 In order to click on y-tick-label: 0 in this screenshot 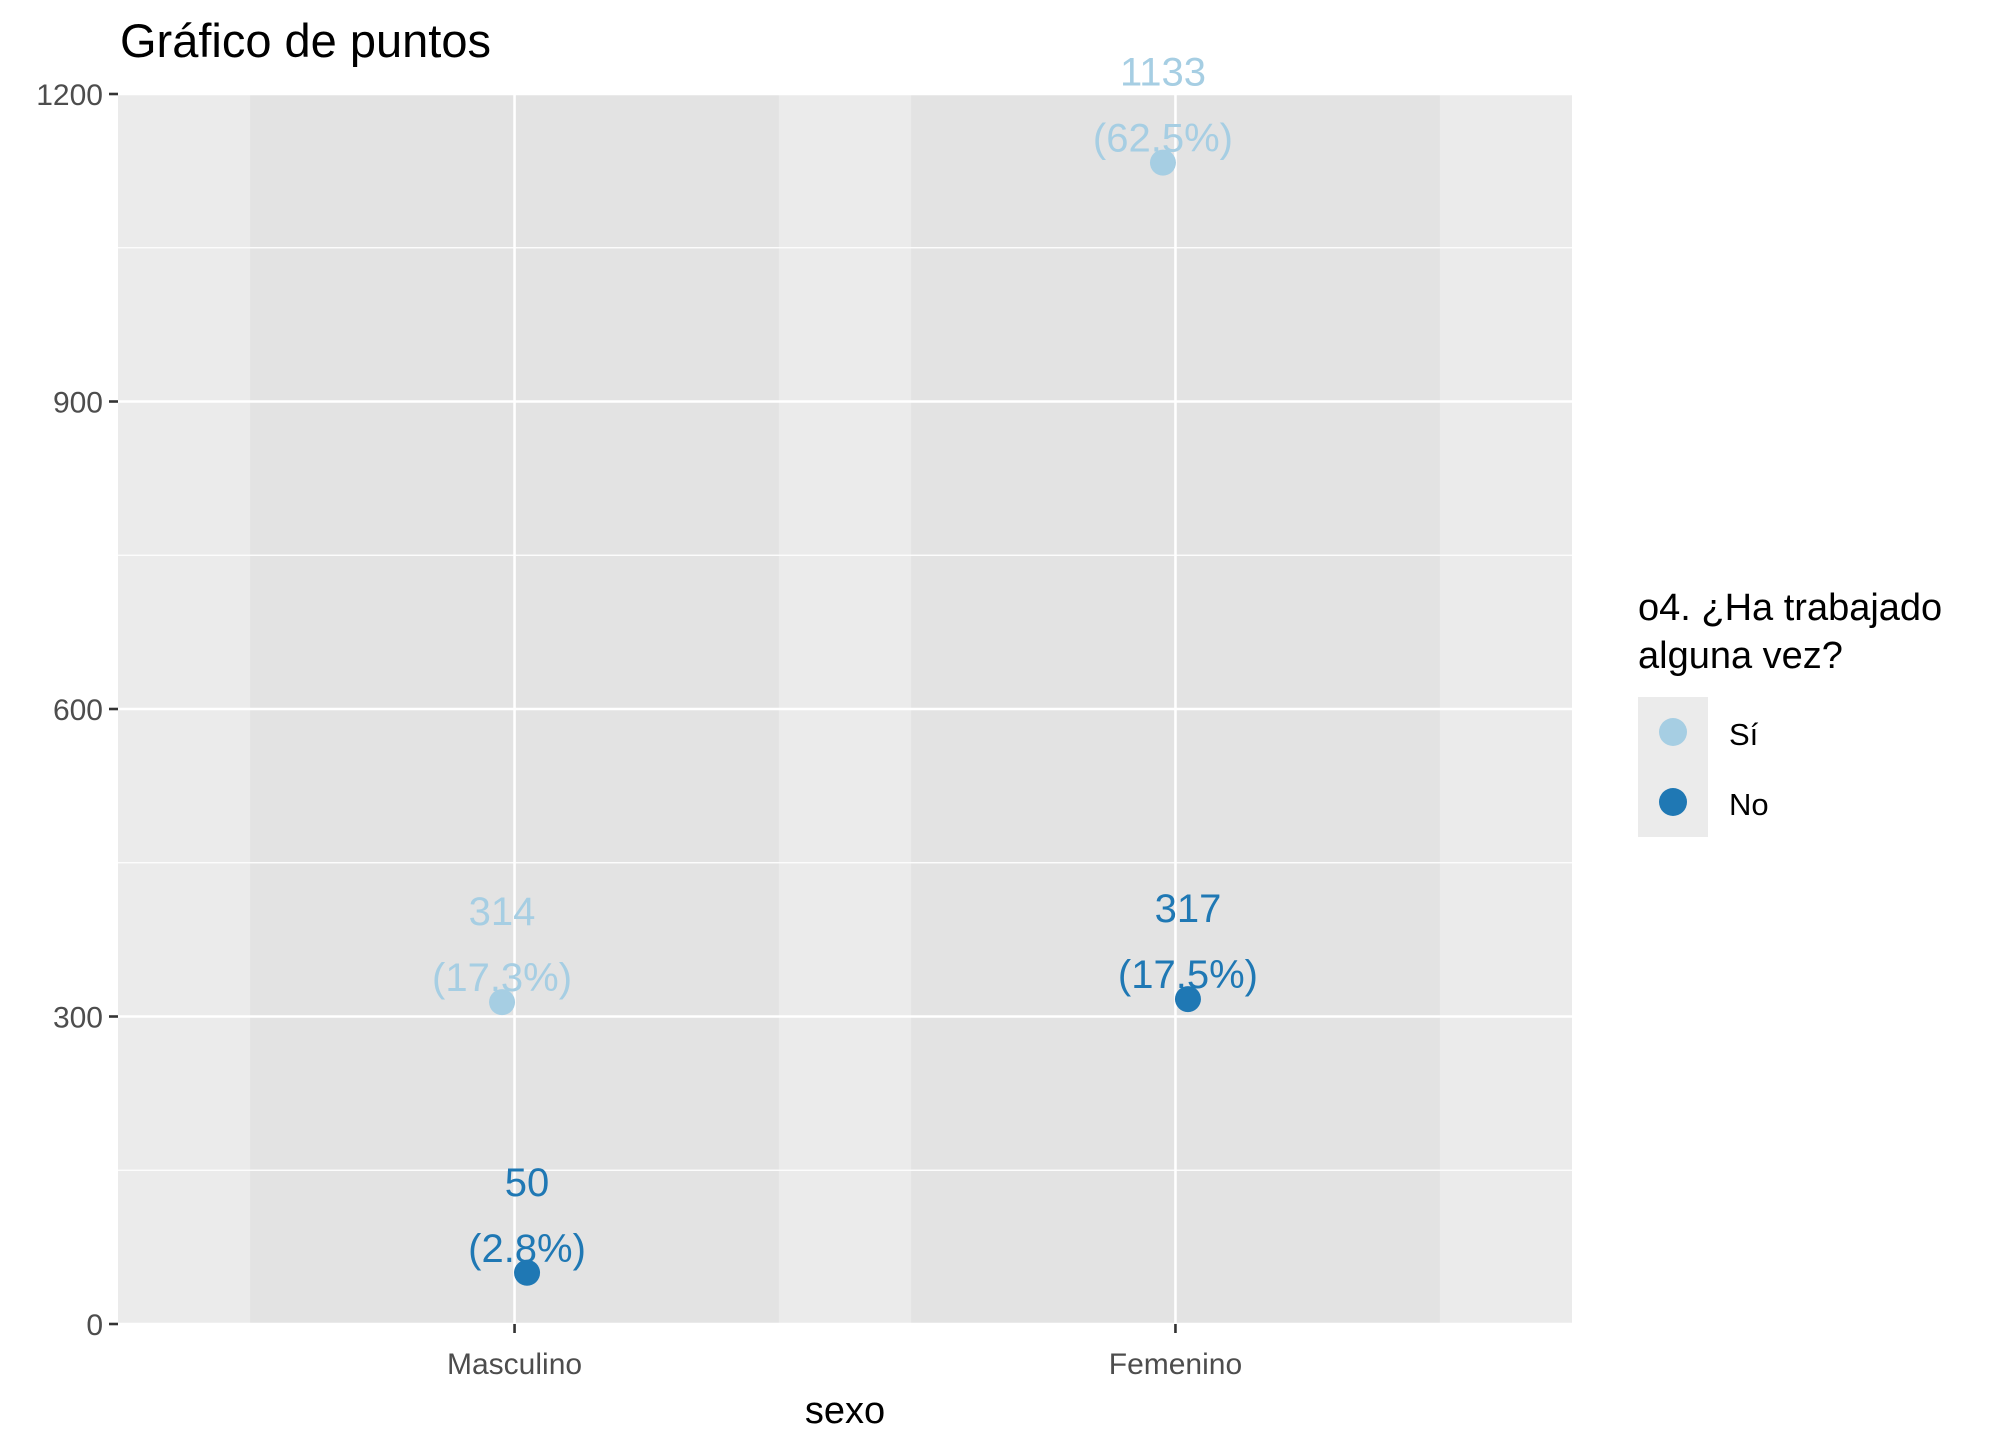, I will do `click(94, 1325)`.